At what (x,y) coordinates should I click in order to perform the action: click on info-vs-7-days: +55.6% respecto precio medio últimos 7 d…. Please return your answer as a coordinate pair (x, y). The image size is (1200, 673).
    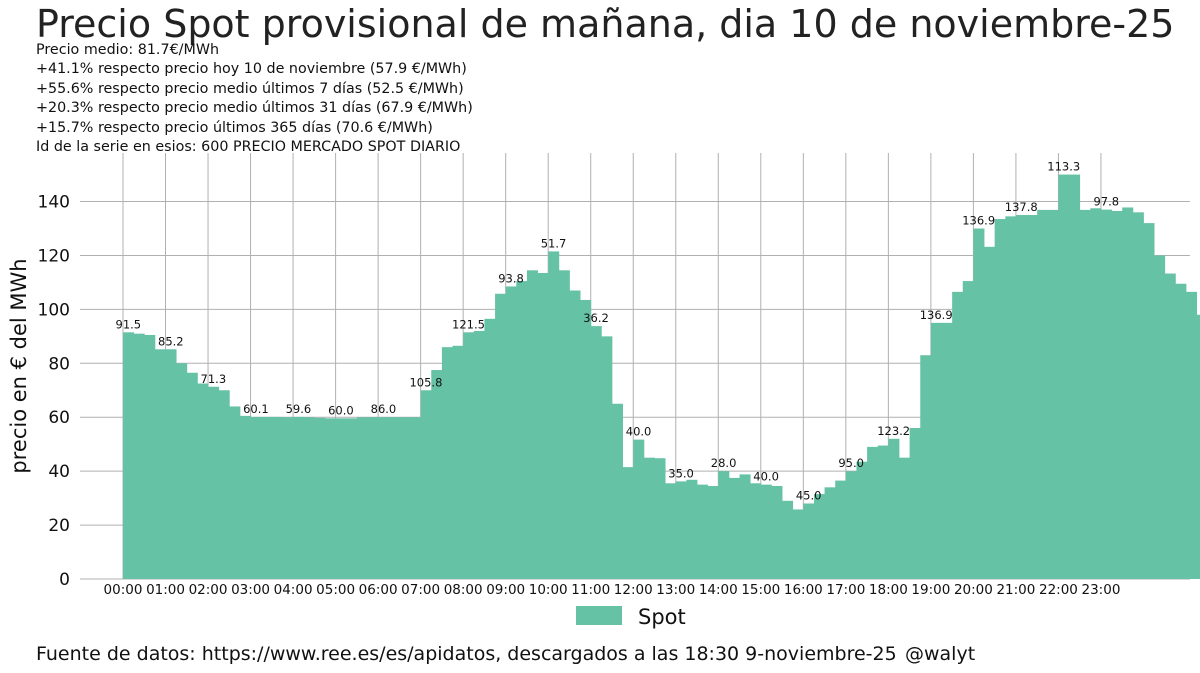
    Looking at the image, I should click on (250, 88).